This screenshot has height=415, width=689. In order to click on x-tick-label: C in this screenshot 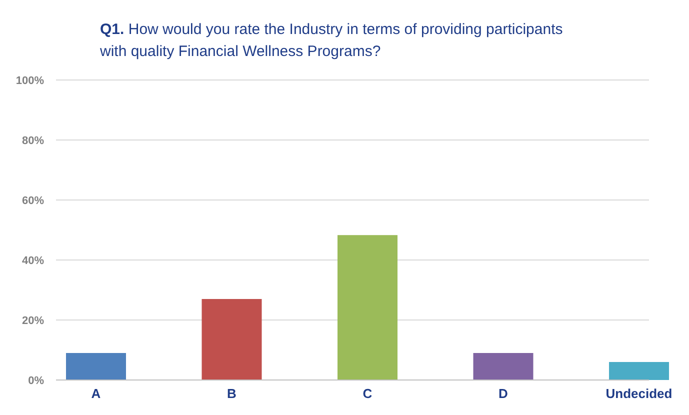, I will do `click(367, 393)`.